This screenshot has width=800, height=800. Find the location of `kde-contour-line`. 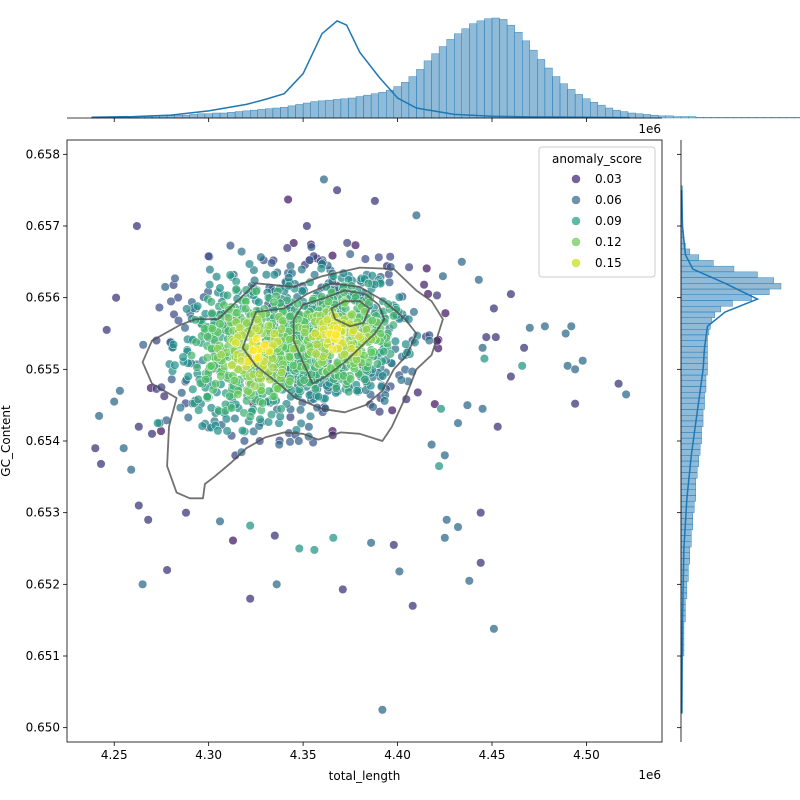

kde-contour-line is located at coordinates (339, 337).